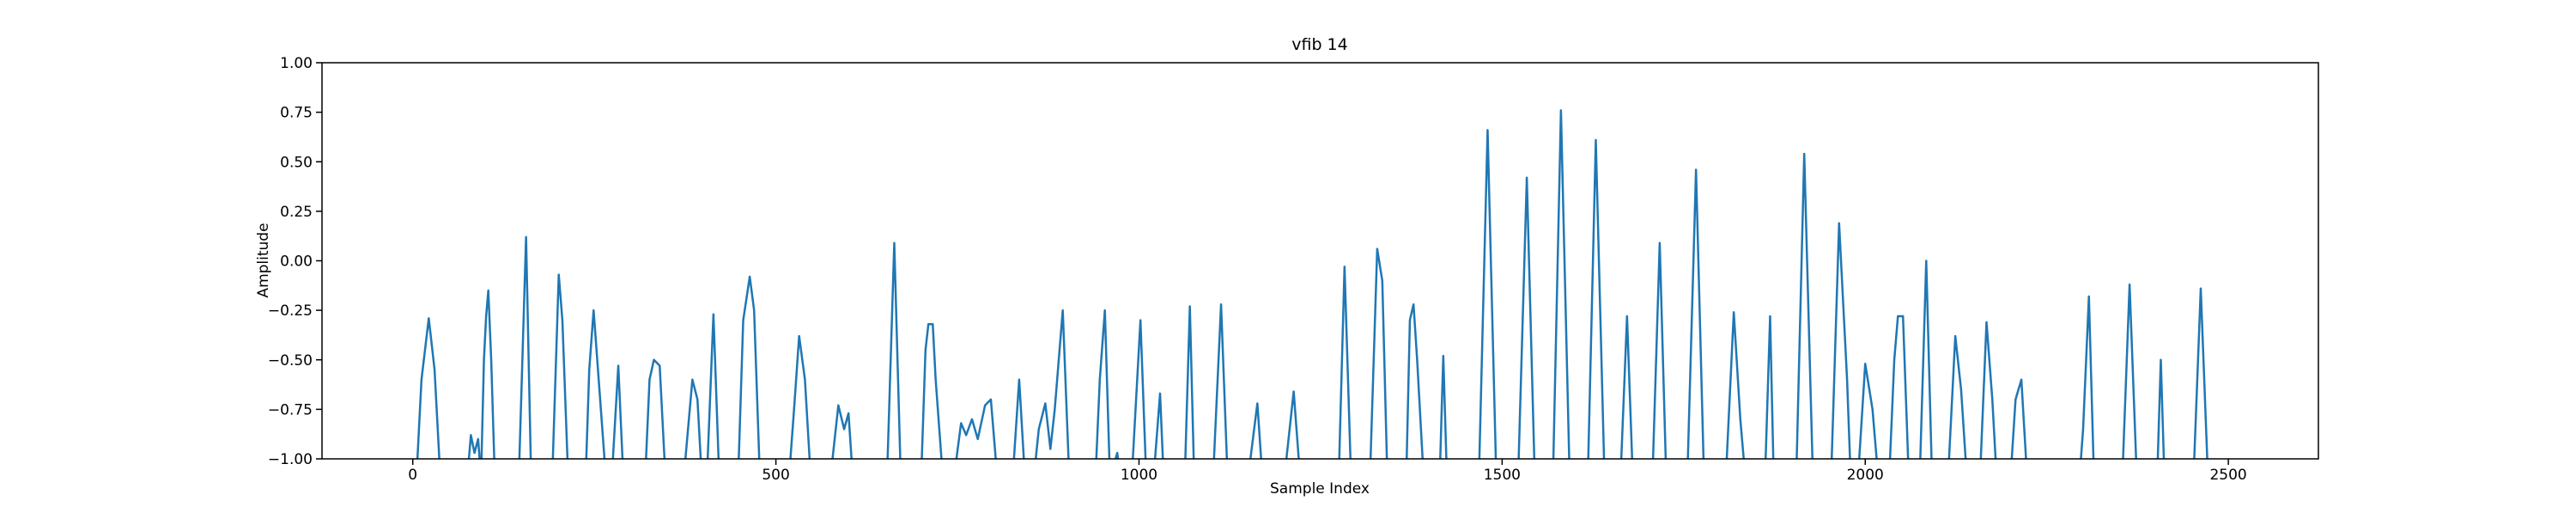 Image resolution: width=2576 pixels, height=519 pixels. I want to click on x-axis-label: Sample Index, so click(1320, 489).